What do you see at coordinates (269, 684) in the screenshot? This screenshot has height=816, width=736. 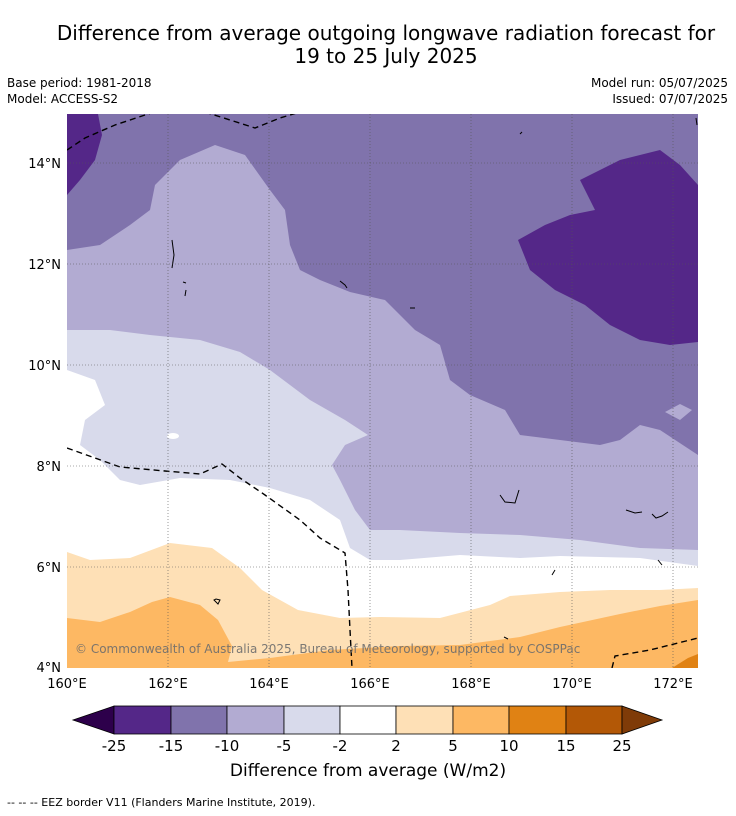 I see `lon-label: 164°E` at bounding box center [269, 684].